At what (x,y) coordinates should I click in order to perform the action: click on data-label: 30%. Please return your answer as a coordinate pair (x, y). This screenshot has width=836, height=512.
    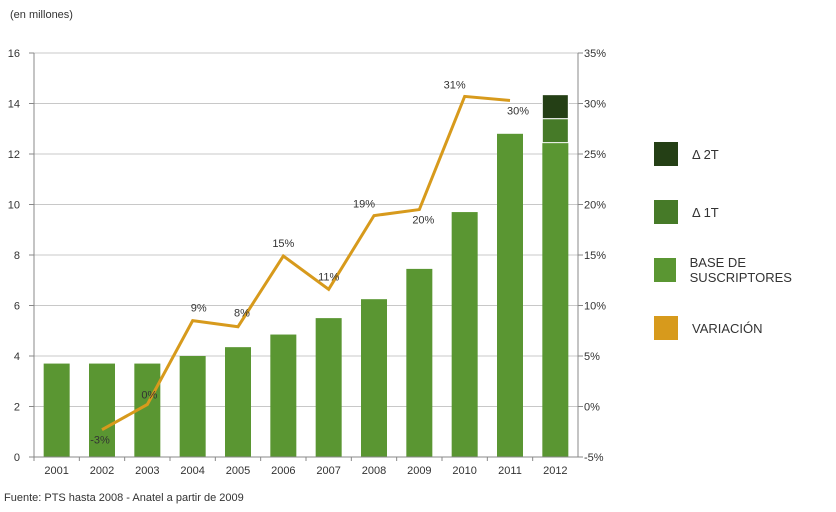
    Looking at the image, I should click on (518, 111).